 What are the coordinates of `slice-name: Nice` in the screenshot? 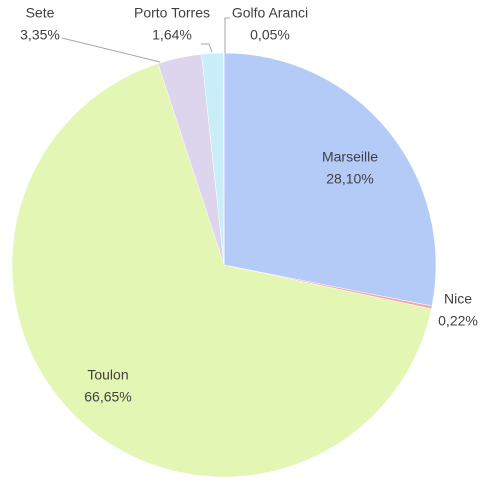 It's located at (458, 299).